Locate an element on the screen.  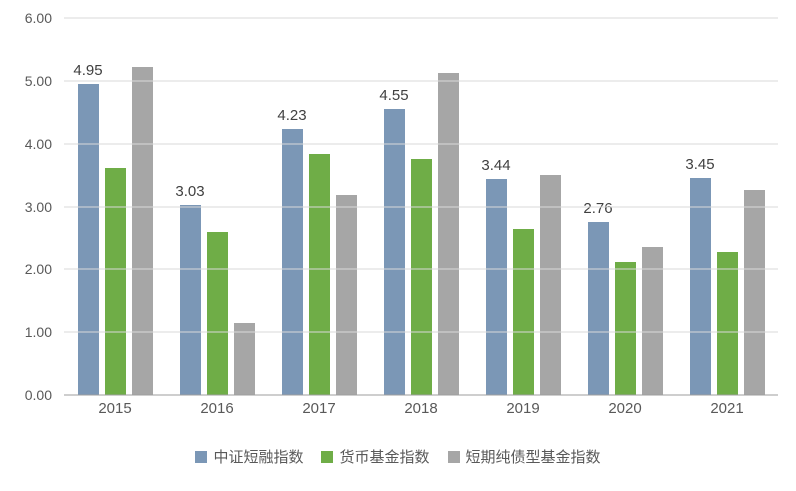
bar-series3-2019 is located at coordinates (550, 285).